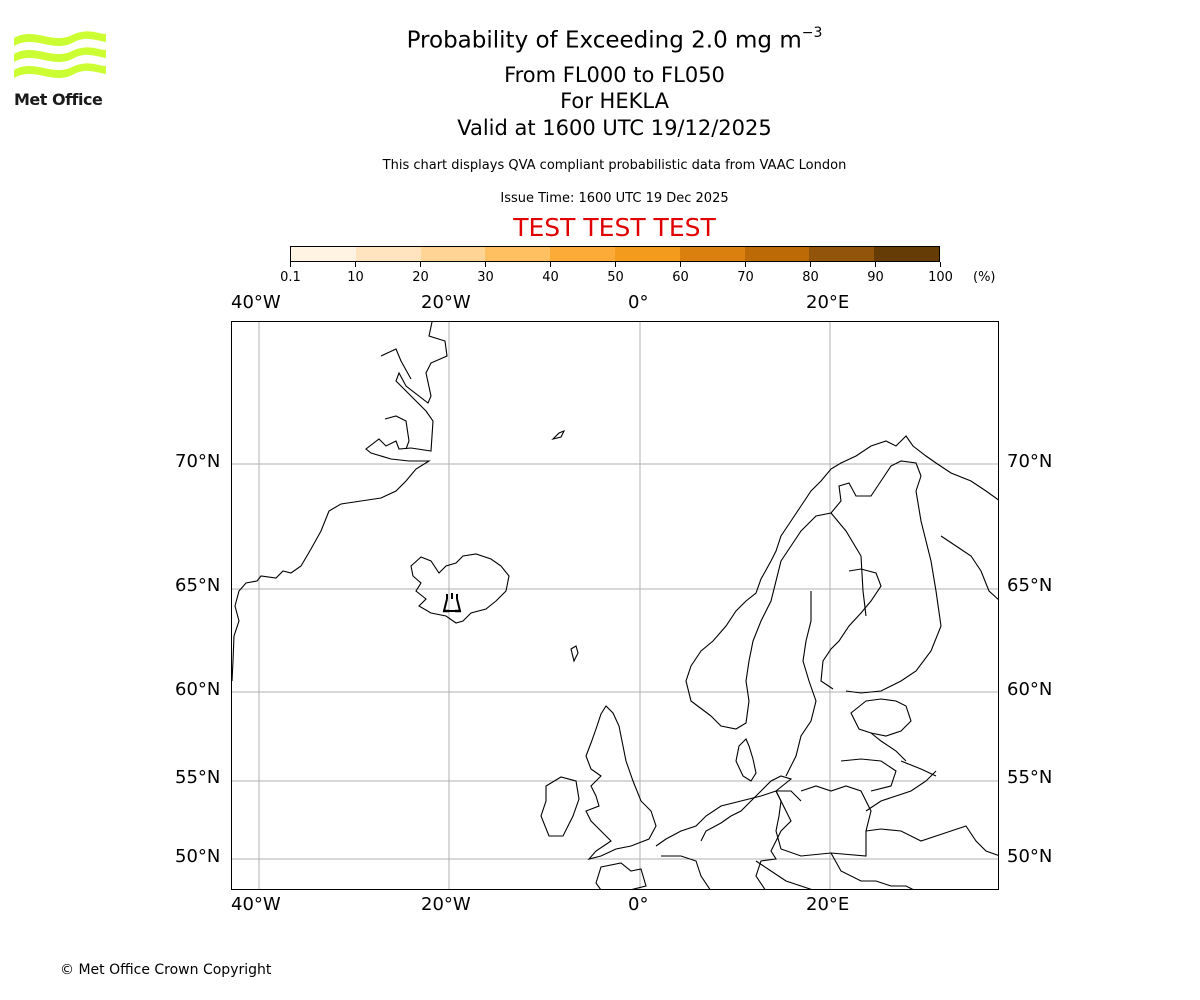 This screenshot has height=1000, width=1200. I want to click on colorbar-tick-label: 80, so click(810, 277).